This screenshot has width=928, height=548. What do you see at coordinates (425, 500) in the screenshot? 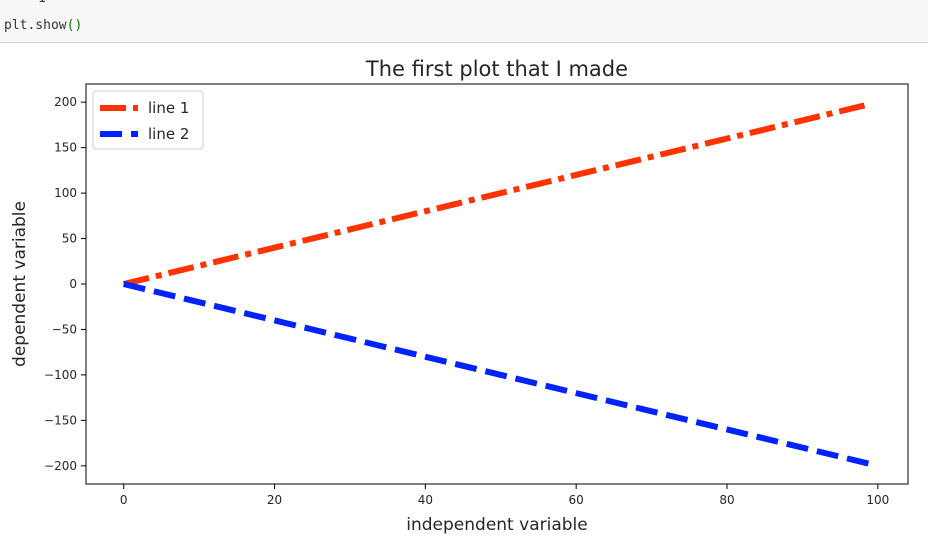
I see `x-tick-label: 40` at bounding box center [425, 500].